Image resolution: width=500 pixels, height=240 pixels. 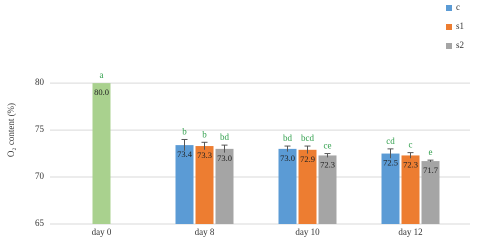 I want to click on value-label: 72.9, so click(x=307, y=159).